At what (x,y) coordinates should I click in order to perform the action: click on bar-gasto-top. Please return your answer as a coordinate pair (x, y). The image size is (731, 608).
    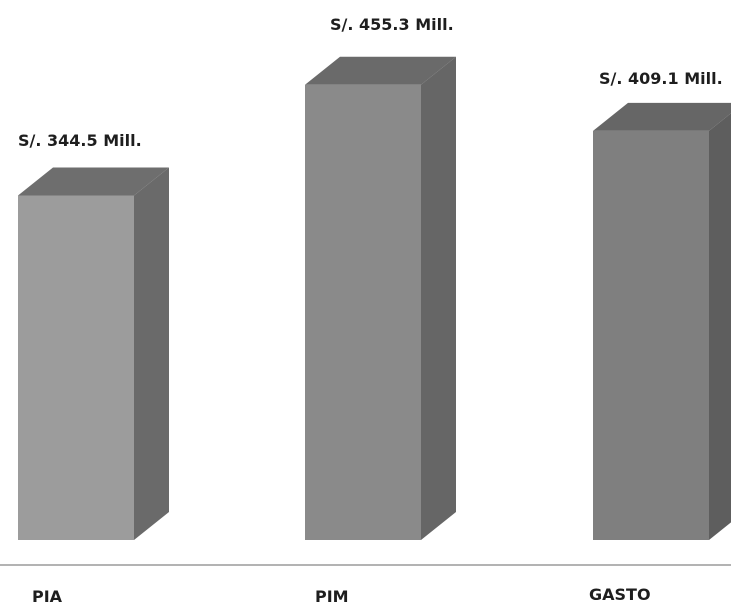
    Looking at the image, I should click on (662, 116).